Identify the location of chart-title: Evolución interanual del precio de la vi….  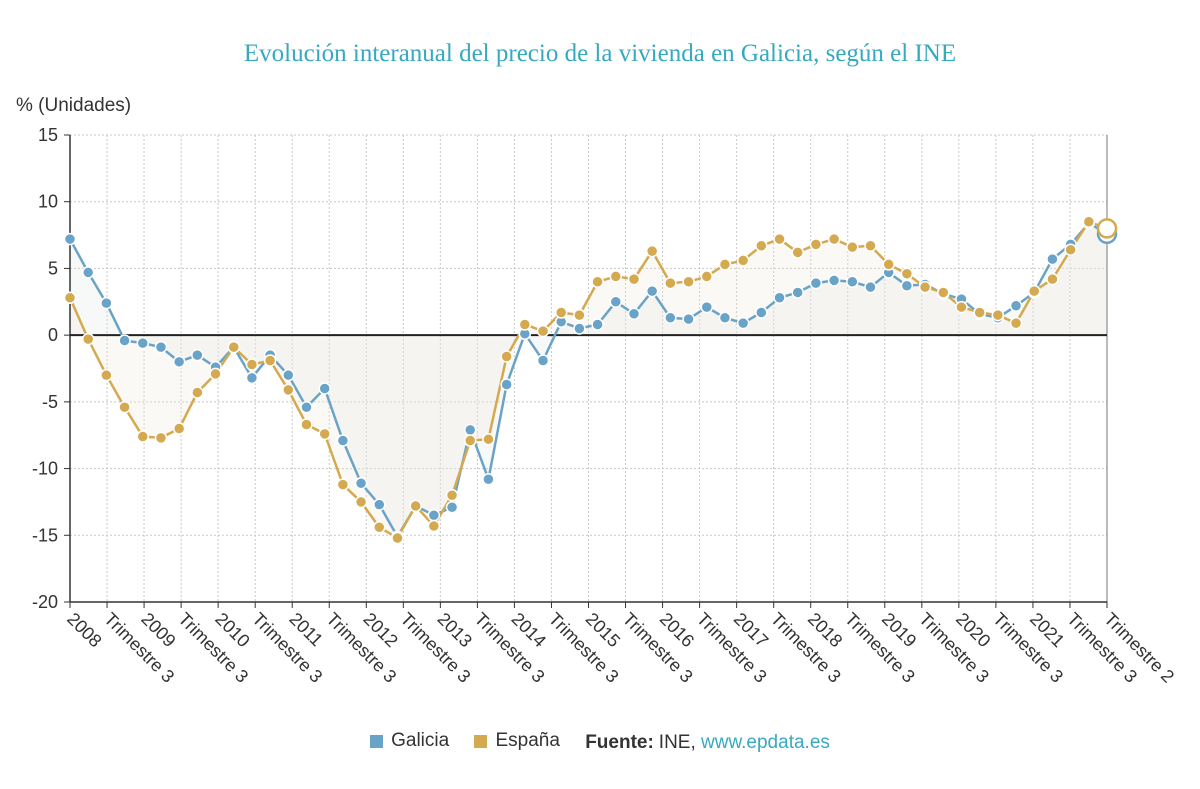
(600, 53).